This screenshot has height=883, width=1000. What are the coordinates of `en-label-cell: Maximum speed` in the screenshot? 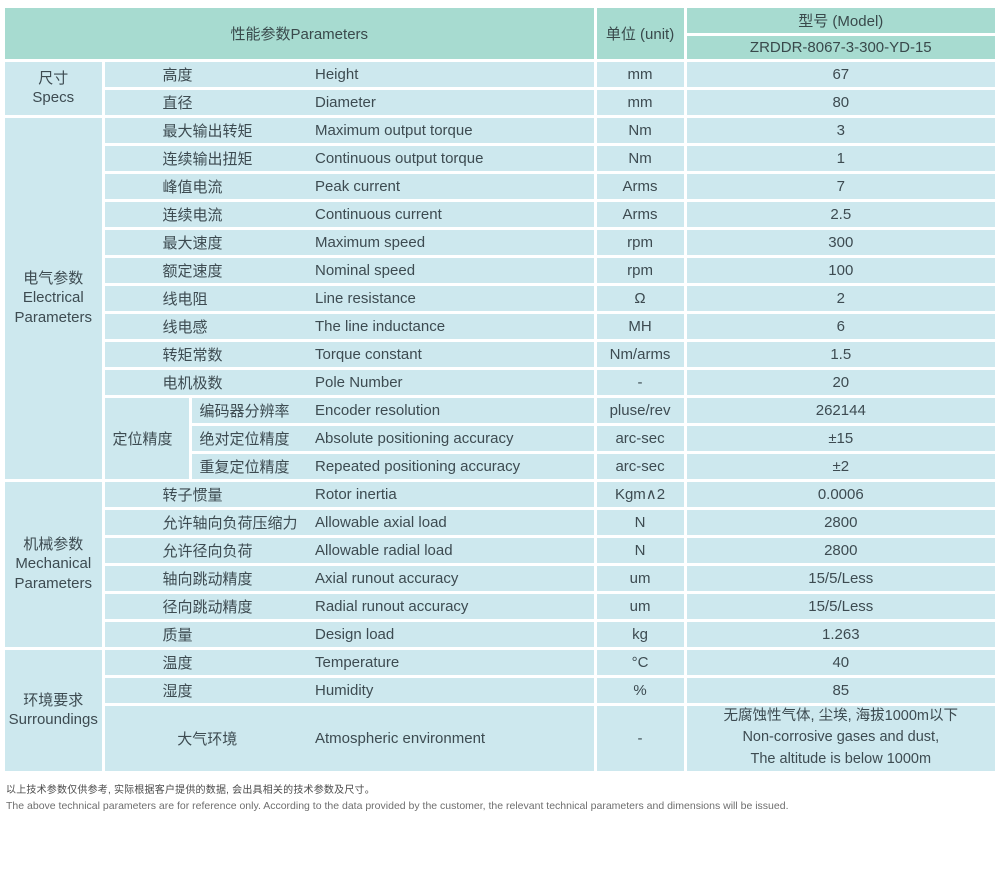 It's located at (453, 243).